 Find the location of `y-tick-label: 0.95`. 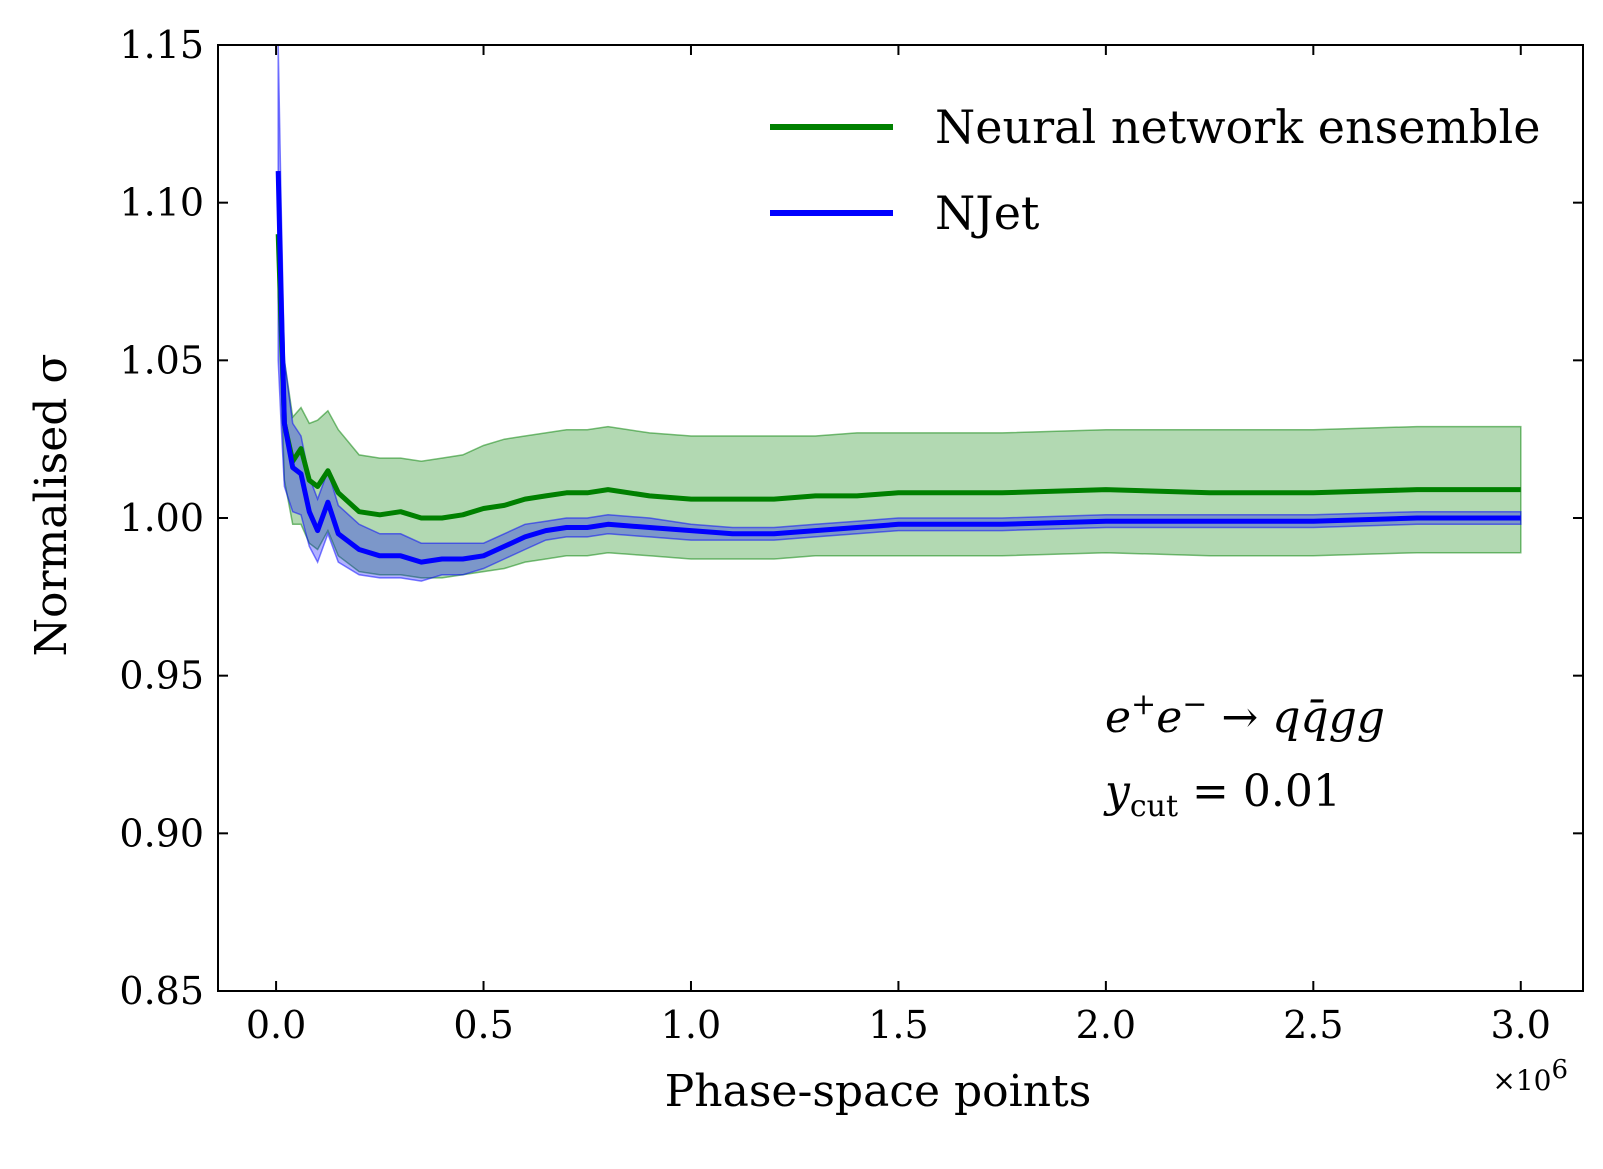

y-tick-label: 0.95 is located at coordinates (161, 676).